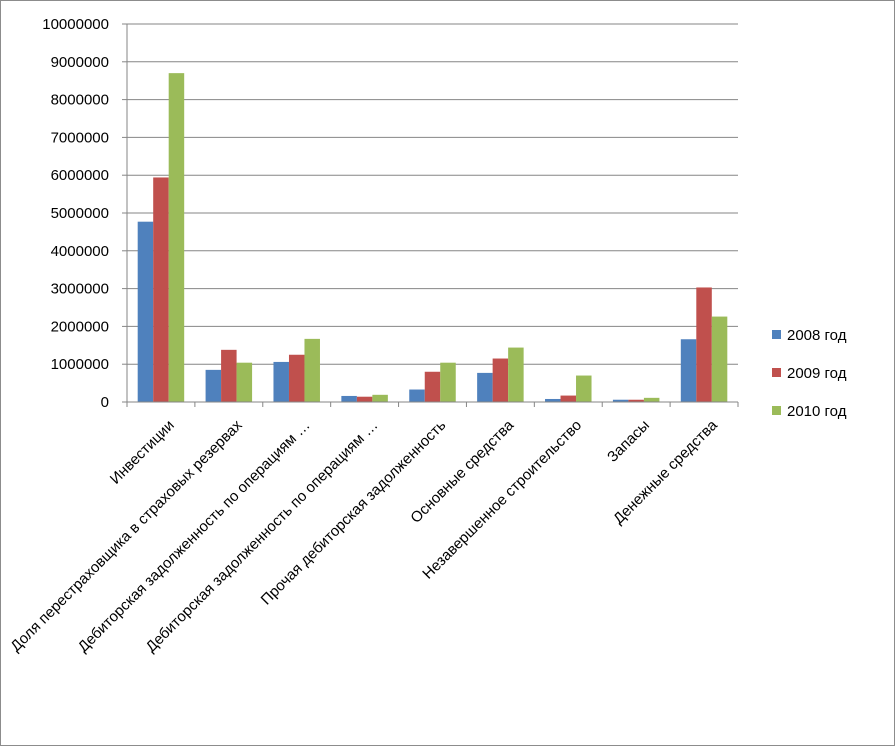  What do you see at coordinates (80, 326) in the screenshot?
I see `y-tick-label: 2000000` at bounding box center [80, 326].